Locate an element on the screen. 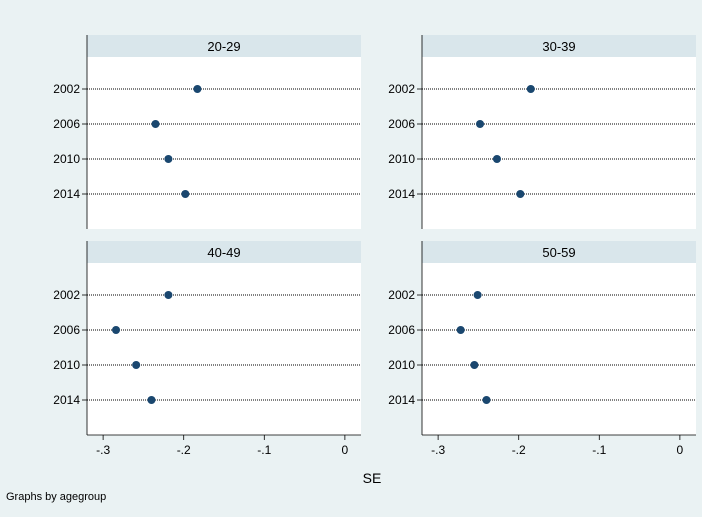 This screenshot has width=702, height=517. panel-title: 20-29 is located at coordinates (223, 46).